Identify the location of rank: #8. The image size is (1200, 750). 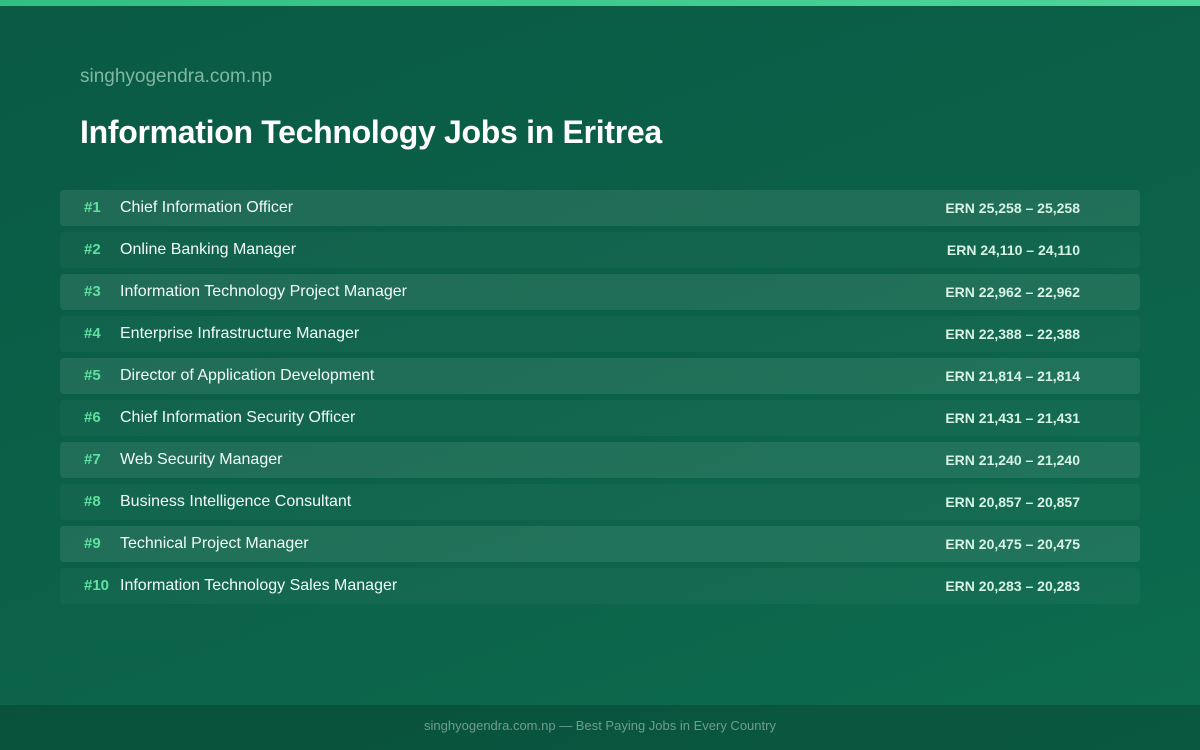
(92, 501).